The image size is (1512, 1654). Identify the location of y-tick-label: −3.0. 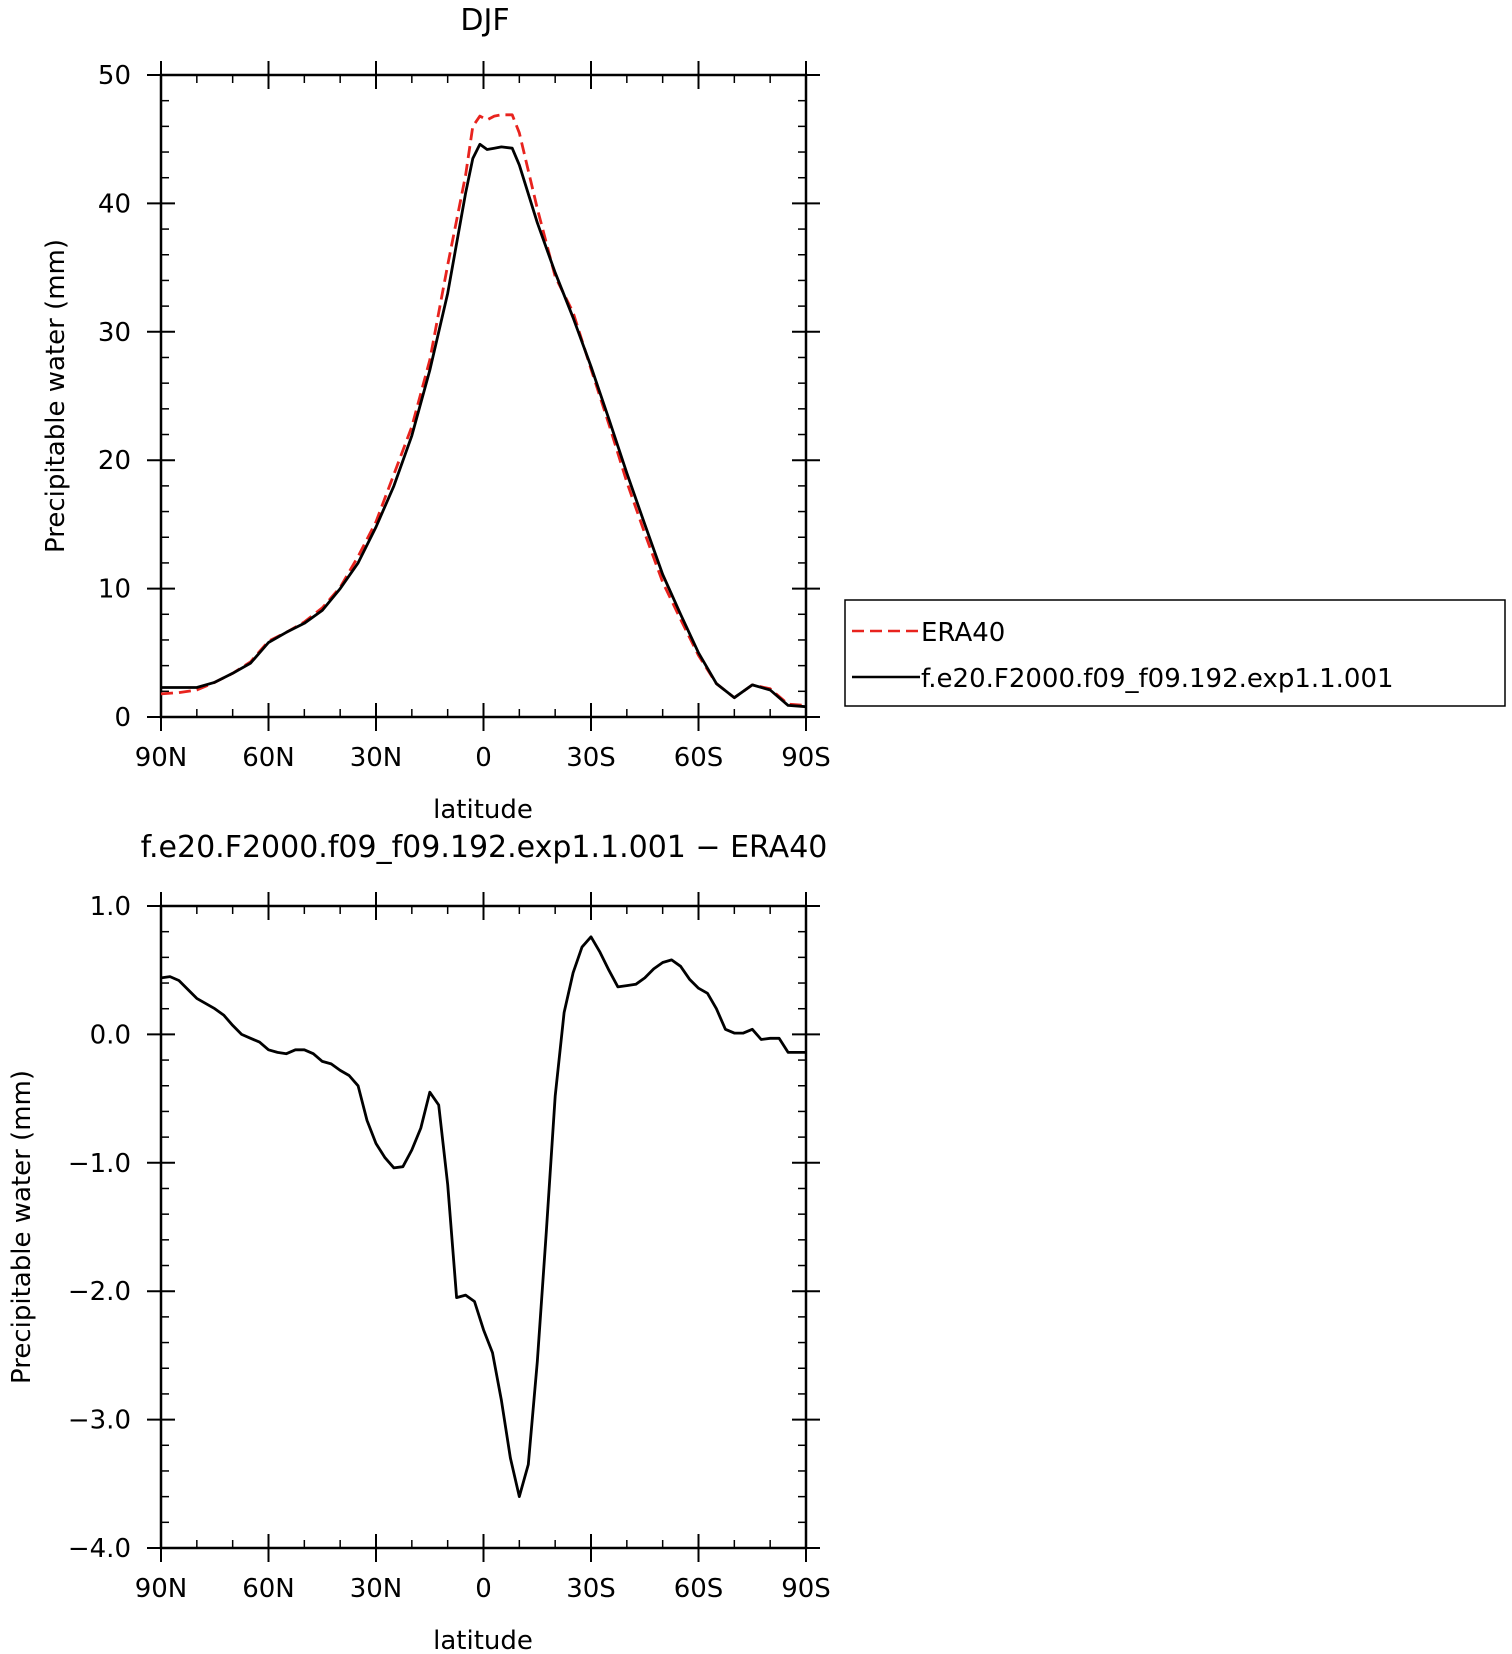
(99, 1421).